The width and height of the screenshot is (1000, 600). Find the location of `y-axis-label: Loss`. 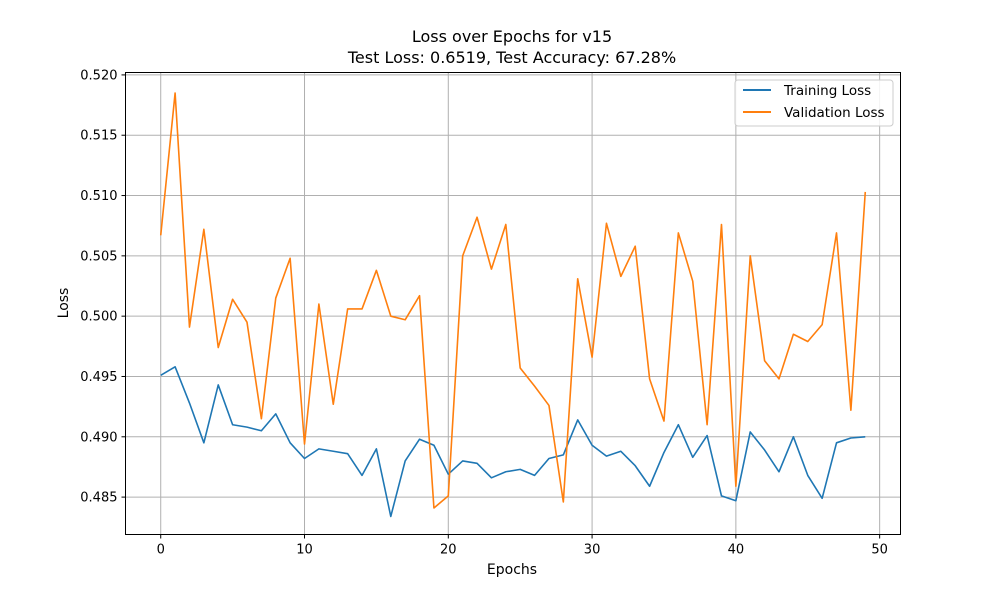

y-axis-label: Loss is located at coordinates (64, 303).